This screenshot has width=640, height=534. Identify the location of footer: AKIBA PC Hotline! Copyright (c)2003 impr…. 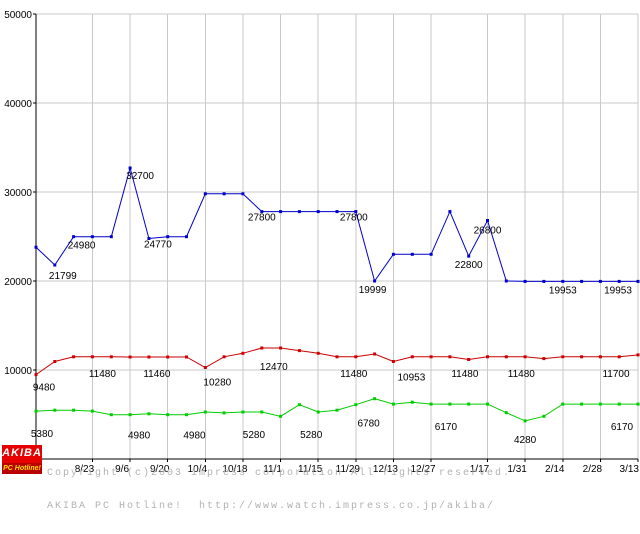
(256, 489).